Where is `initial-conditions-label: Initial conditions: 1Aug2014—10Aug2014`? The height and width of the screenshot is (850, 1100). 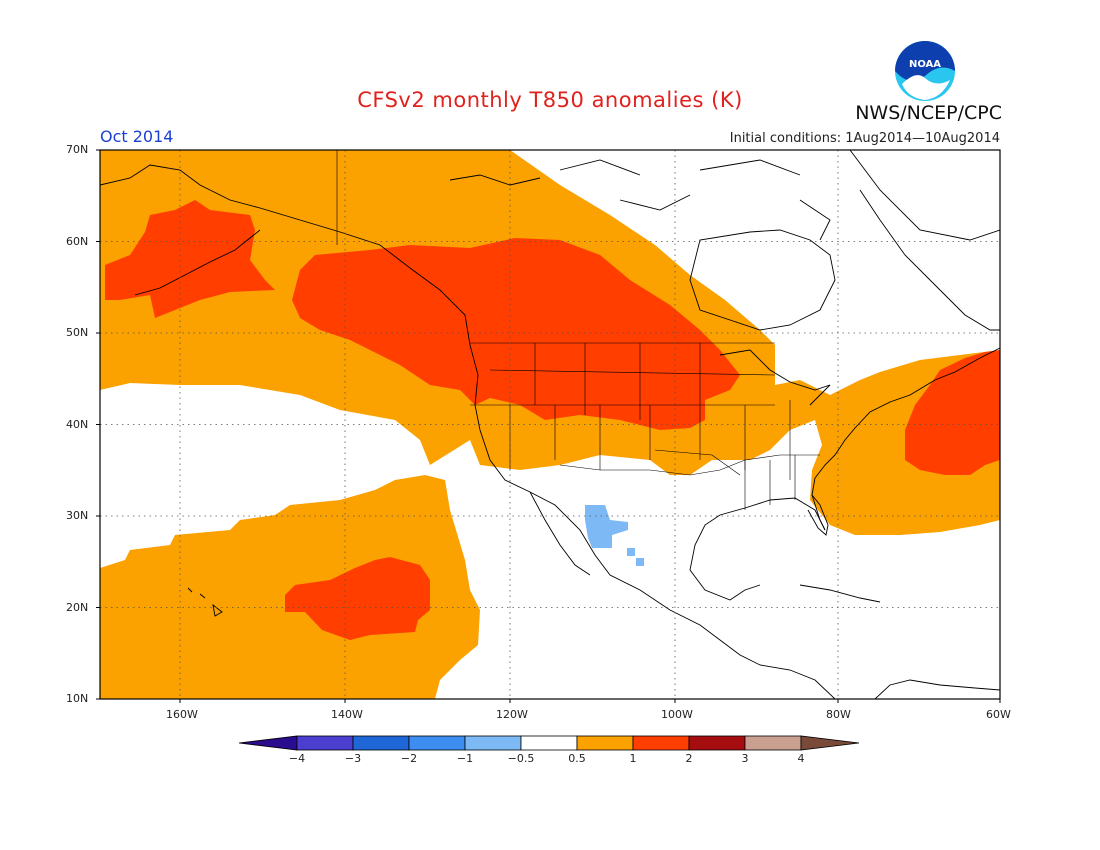
initial-conditions-label: Initial conditions: 1Aug2014—10Aug2014 is located at coordinates (864, 138).